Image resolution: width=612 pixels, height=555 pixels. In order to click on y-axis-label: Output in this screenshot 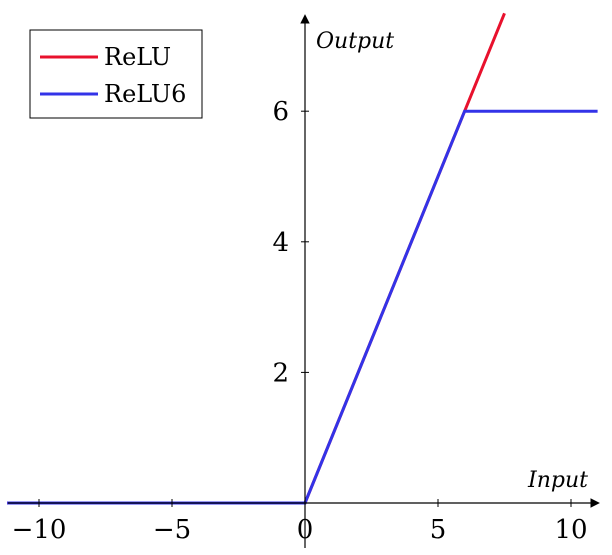, I will do `click(355, 41)`.